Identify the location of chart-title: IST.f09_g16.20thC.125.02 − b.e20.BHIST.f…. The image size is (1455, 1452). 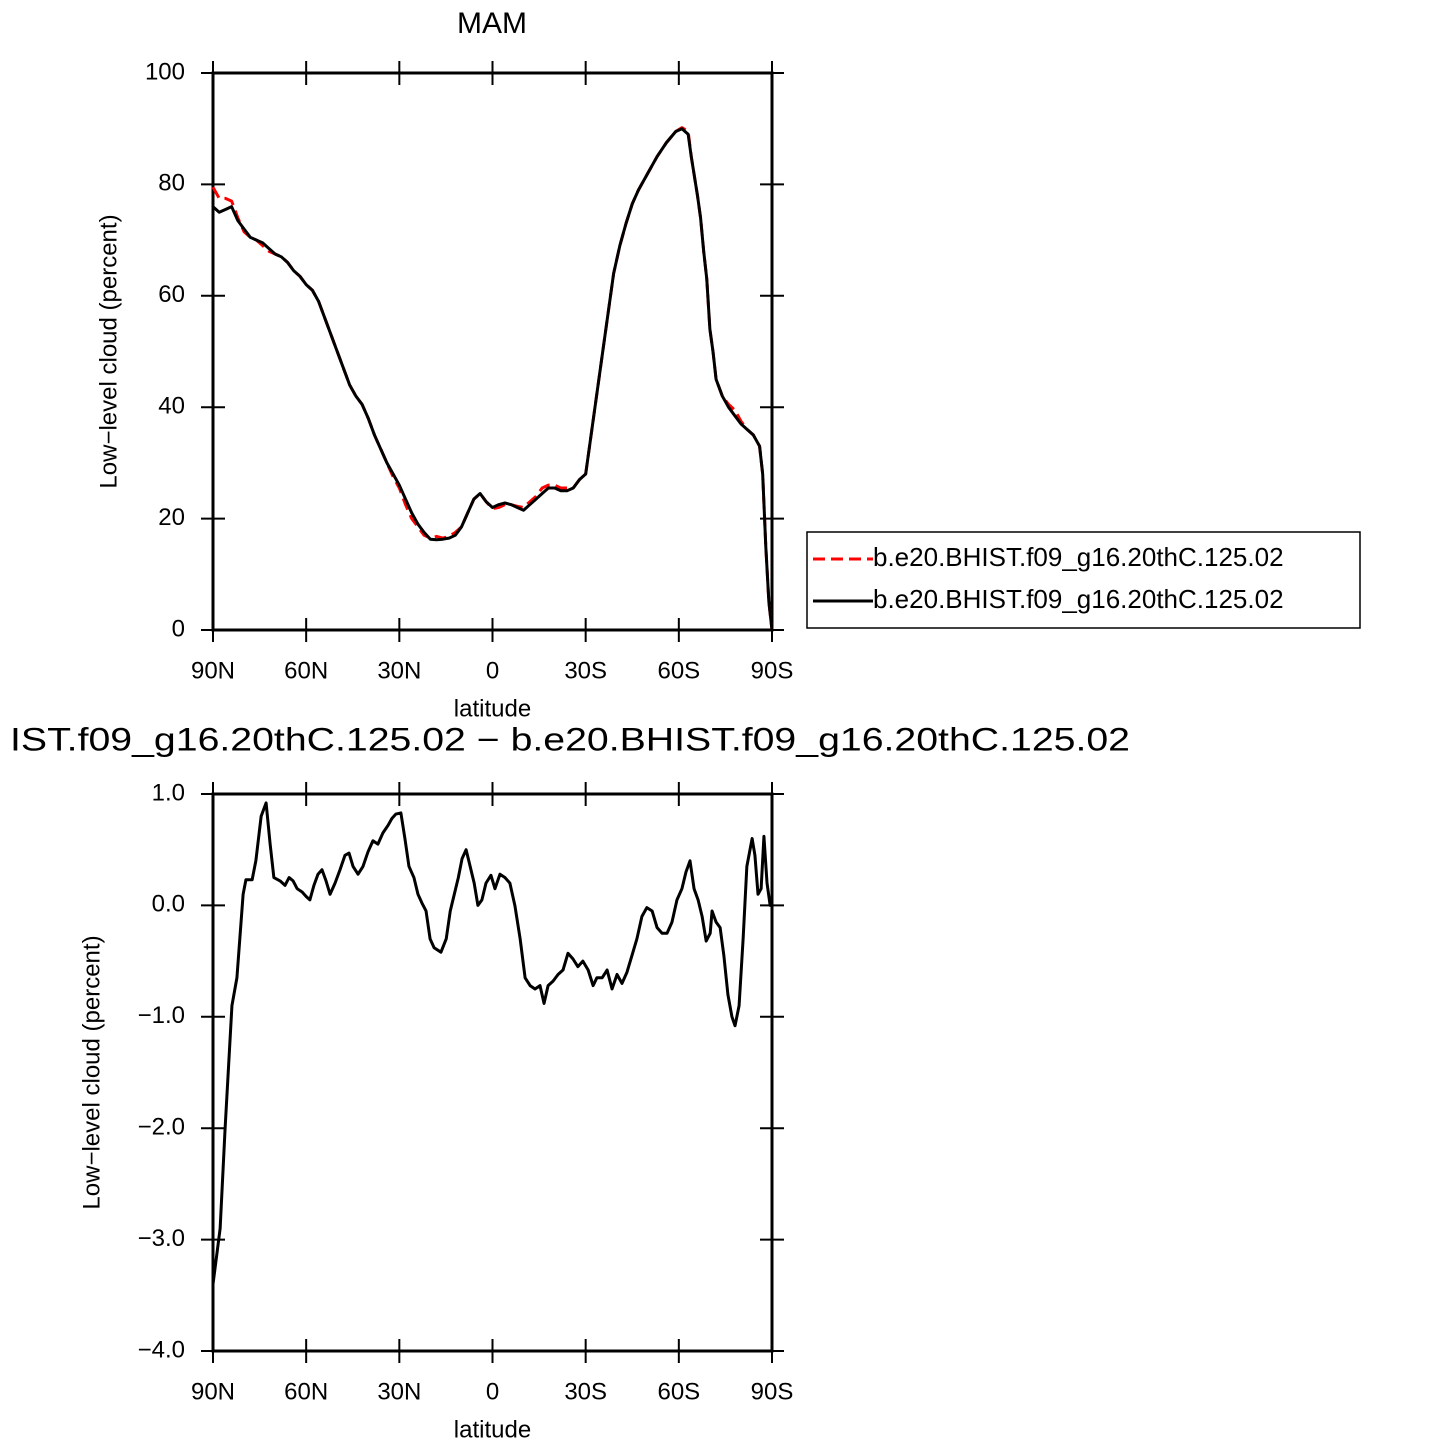
(570, 739).